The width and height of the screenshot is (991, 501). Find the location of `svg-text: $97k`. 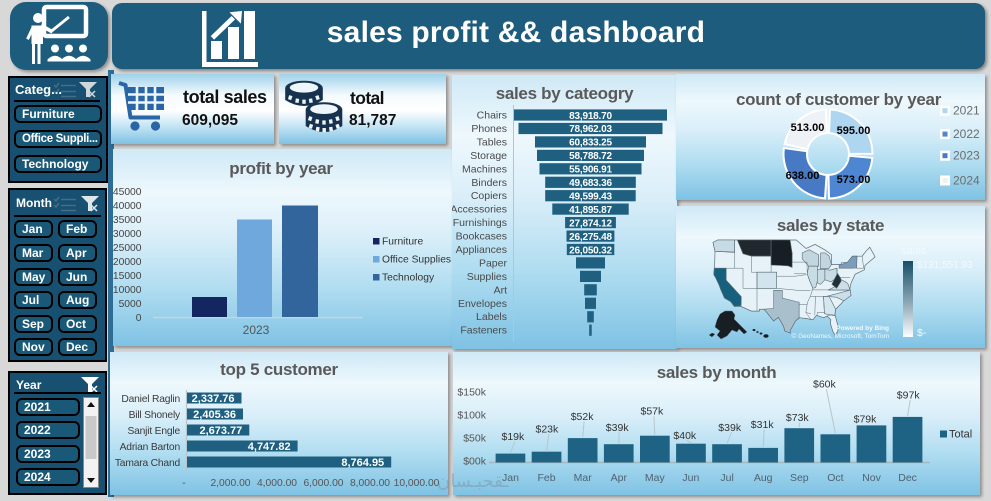

svg-text: $97k is located at coordinates (909, 395).